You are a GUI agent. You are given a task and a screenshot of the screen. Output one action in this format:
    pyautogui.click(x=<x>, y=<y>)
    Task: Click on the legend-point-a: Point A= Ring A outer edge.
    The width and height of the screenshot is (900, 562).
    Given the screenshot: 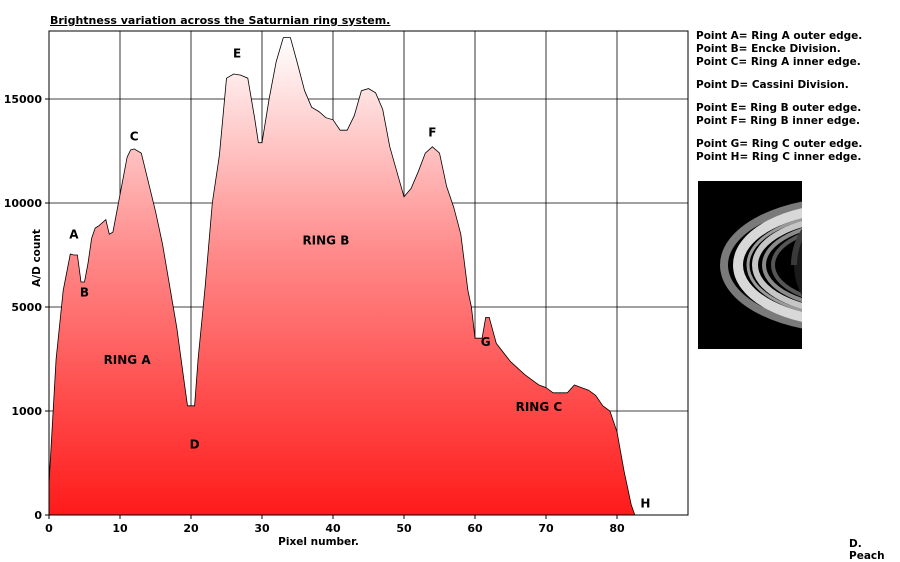 What is the action you would take?
    pyautogui.click(x=779, y=36)
    